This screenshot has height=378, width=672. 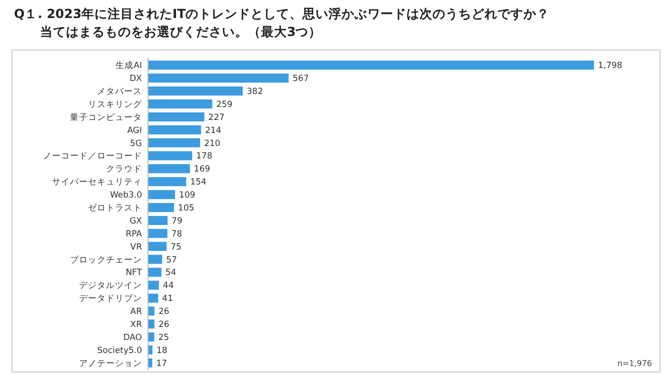 What do you see at coordinates (610, 66) in the screenshot?
I see `data-label: 1,798` at bounding box center [610, 66].